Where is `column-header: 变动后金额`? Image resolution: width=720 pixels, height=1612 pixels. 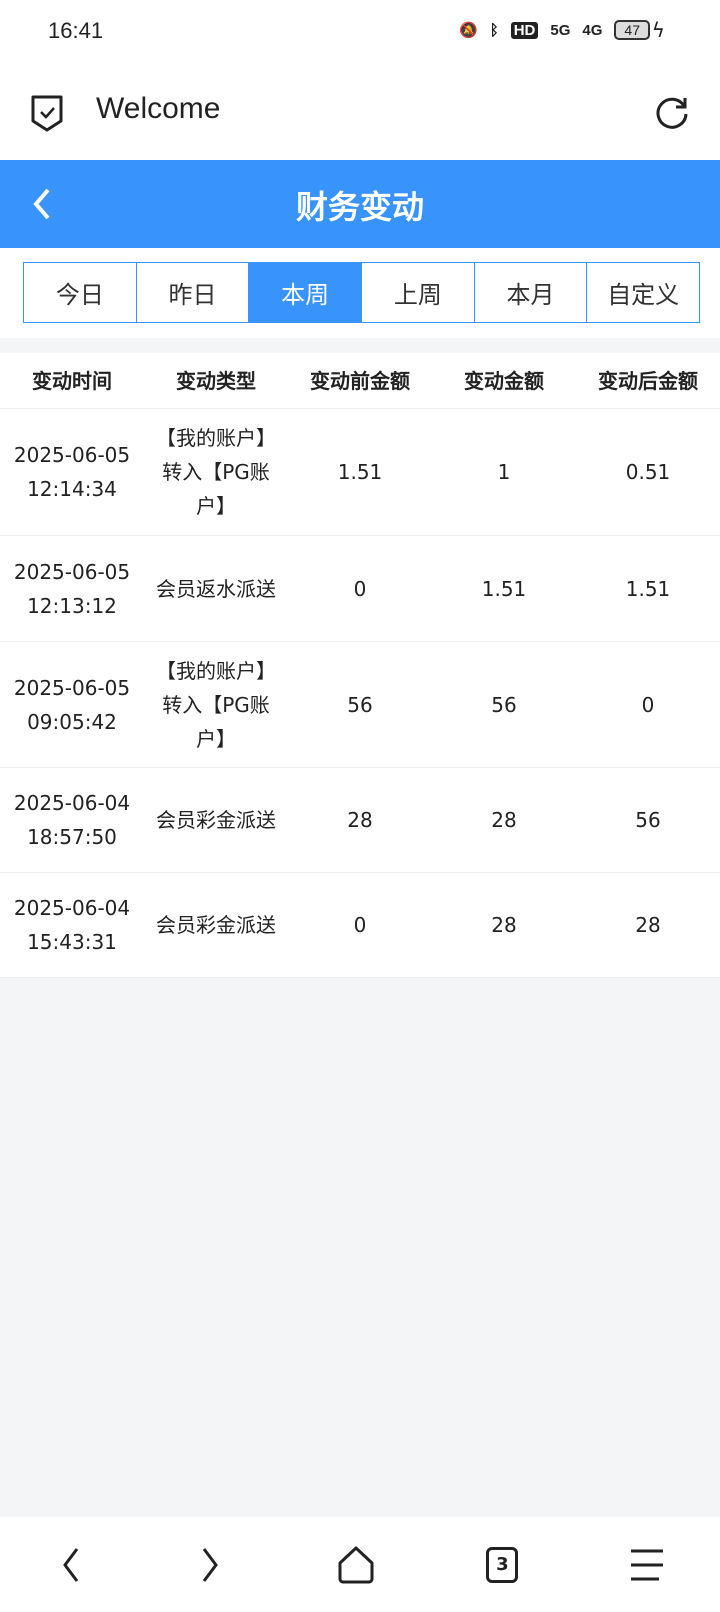 column-header: 变动后金额 is located at coordinates (648, 380).